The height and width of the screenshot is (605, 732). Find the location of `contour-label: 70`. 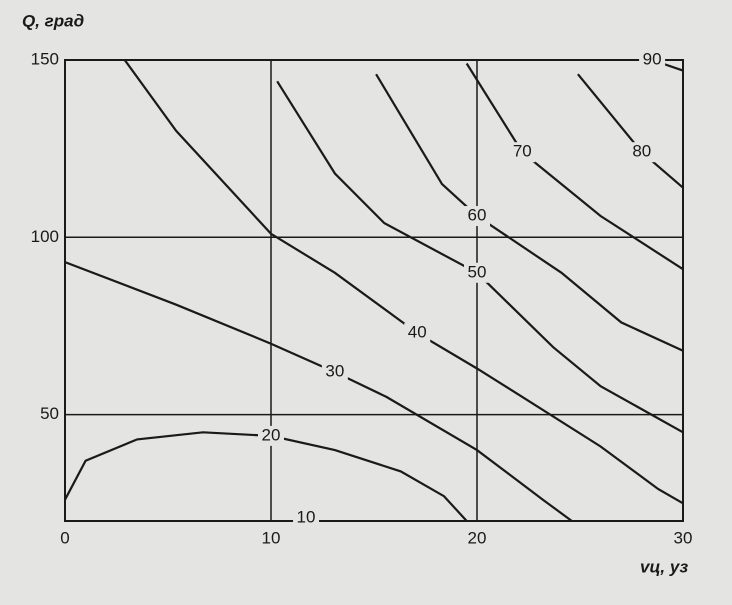

contour-label: 70 is located at coordinates (522, 151).